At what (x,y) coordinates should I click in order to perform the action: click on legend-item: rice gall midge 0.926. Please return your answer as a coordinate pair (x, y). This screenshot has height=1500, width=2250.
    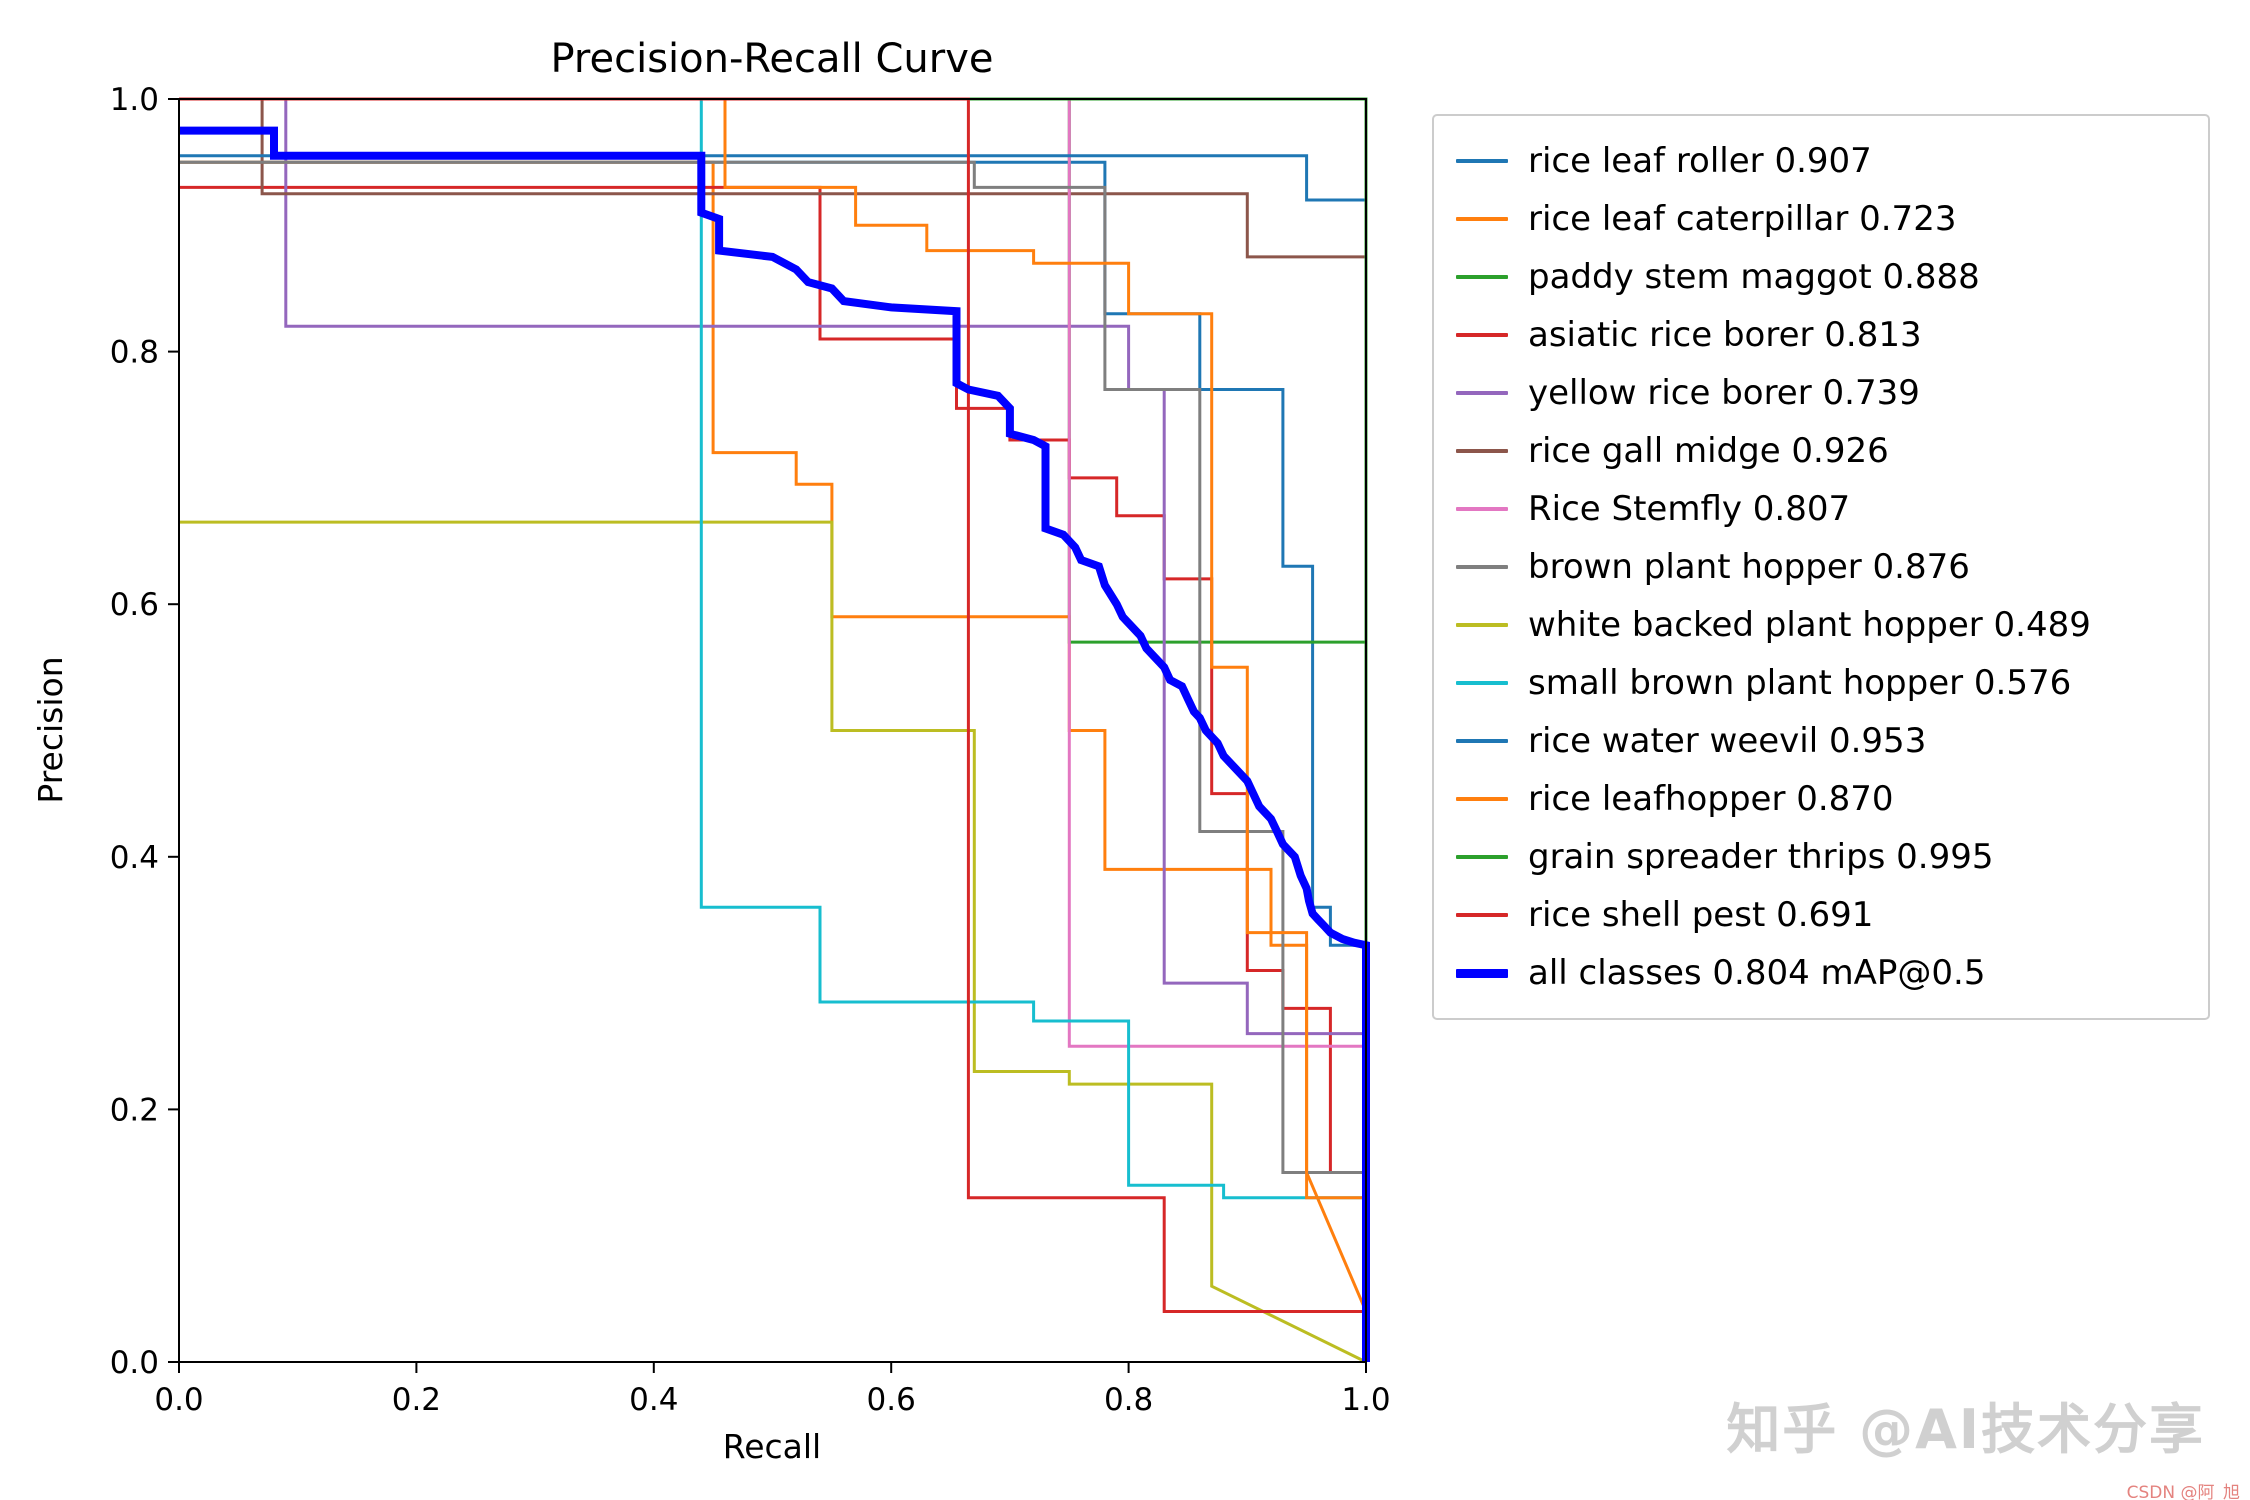
    Looking at the image, I should click on (1821, 451).